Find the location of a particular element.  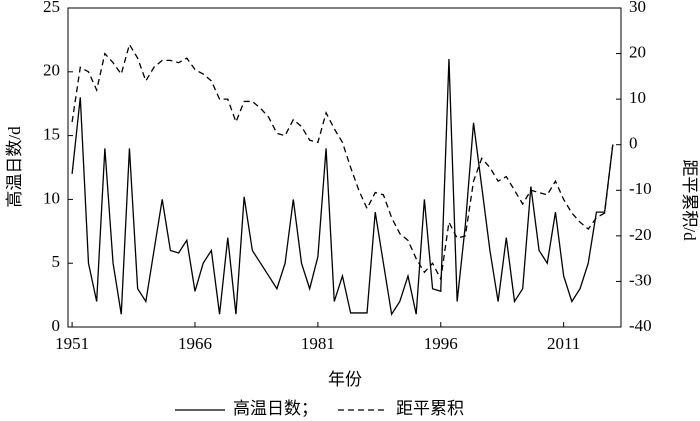

y-axis-label: 高温日数/d is located at coordinates (14, 167).